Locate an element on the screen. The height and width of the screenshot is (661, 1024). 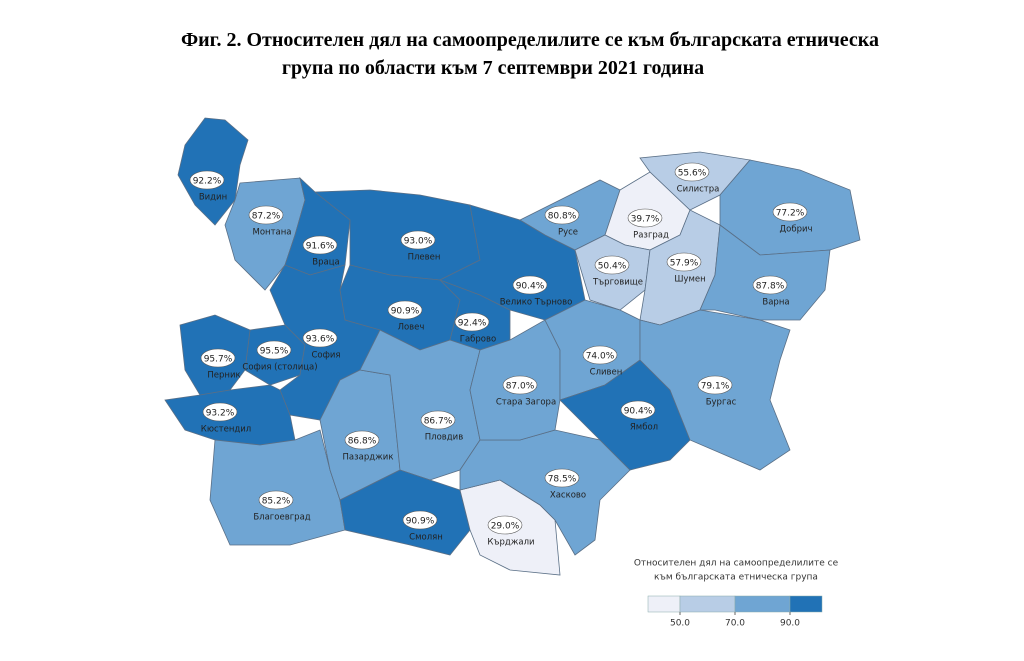
value-label: 77.2% is located at coordinates (790, 214).